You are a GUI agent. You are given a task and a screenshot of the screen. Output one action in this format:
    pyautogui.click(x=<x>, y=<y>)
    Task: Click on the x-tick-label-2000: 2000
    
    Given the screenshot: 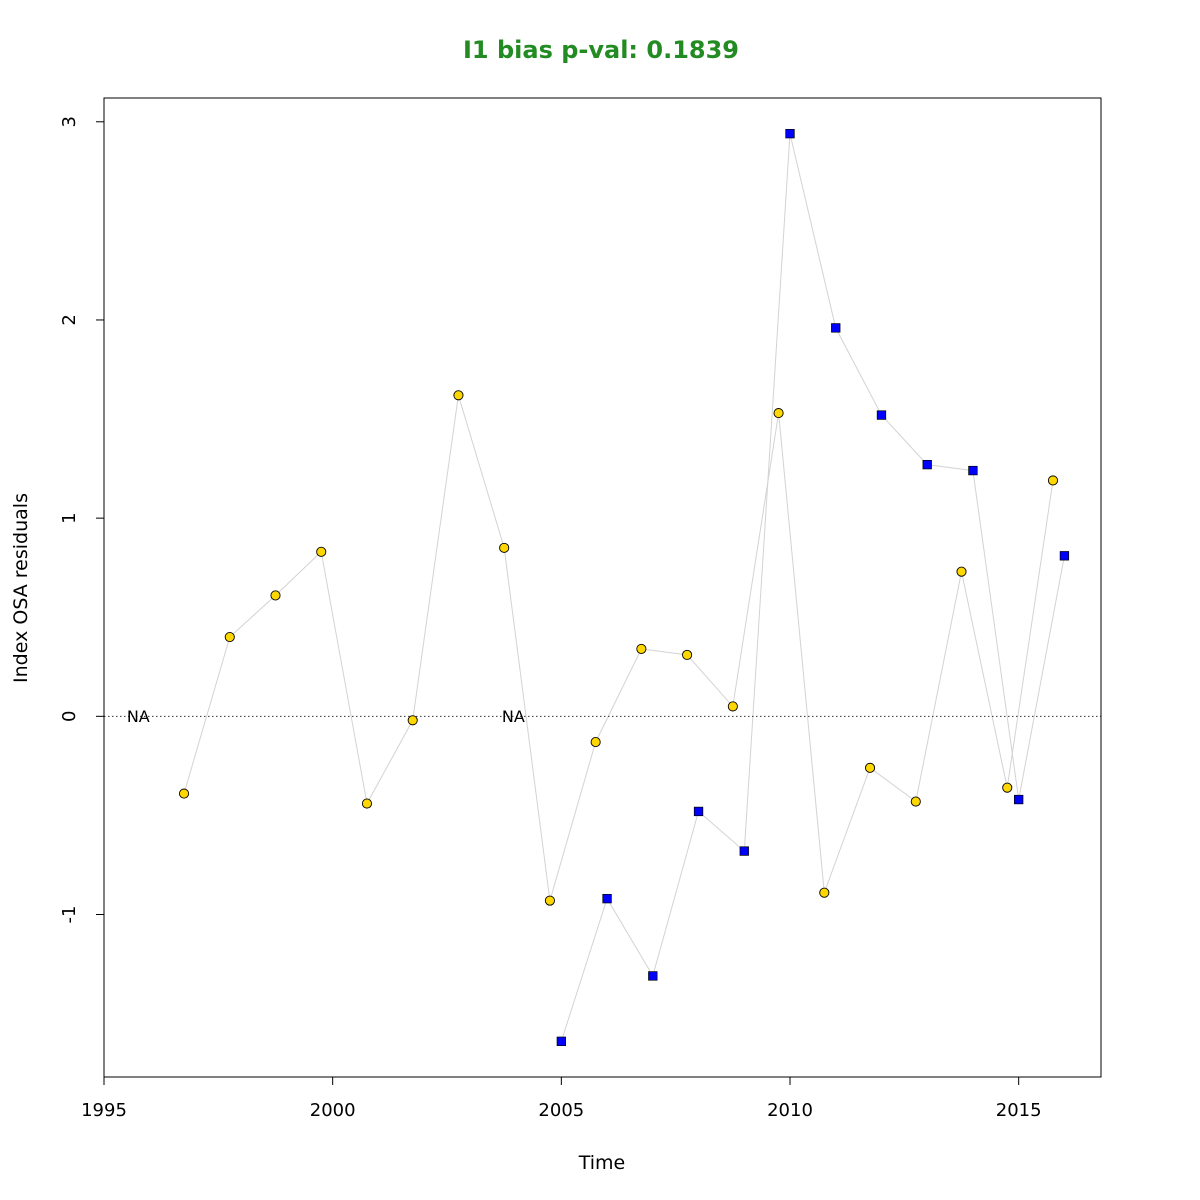 What is the action you would take?
    pyautogui.click(x=333, y=1110)
    